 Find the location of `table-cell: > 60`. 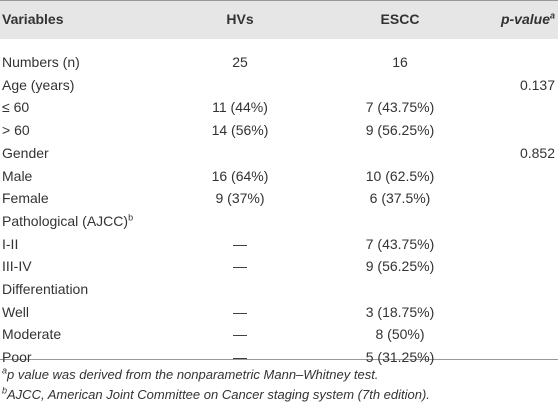

table-cell: > 60 is located at coordinates (16, 130).